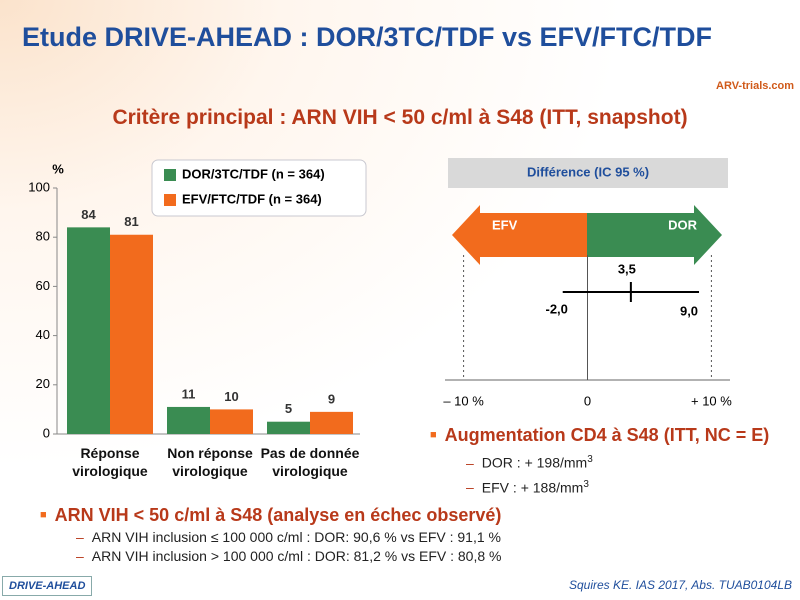 Image resolution: width=800 pixels, height=600 pixels. What do you see at coordinates (463, 400) in the screenshot?
I see `x-tick-label: – 10 %` at bounding box center [463, 400].